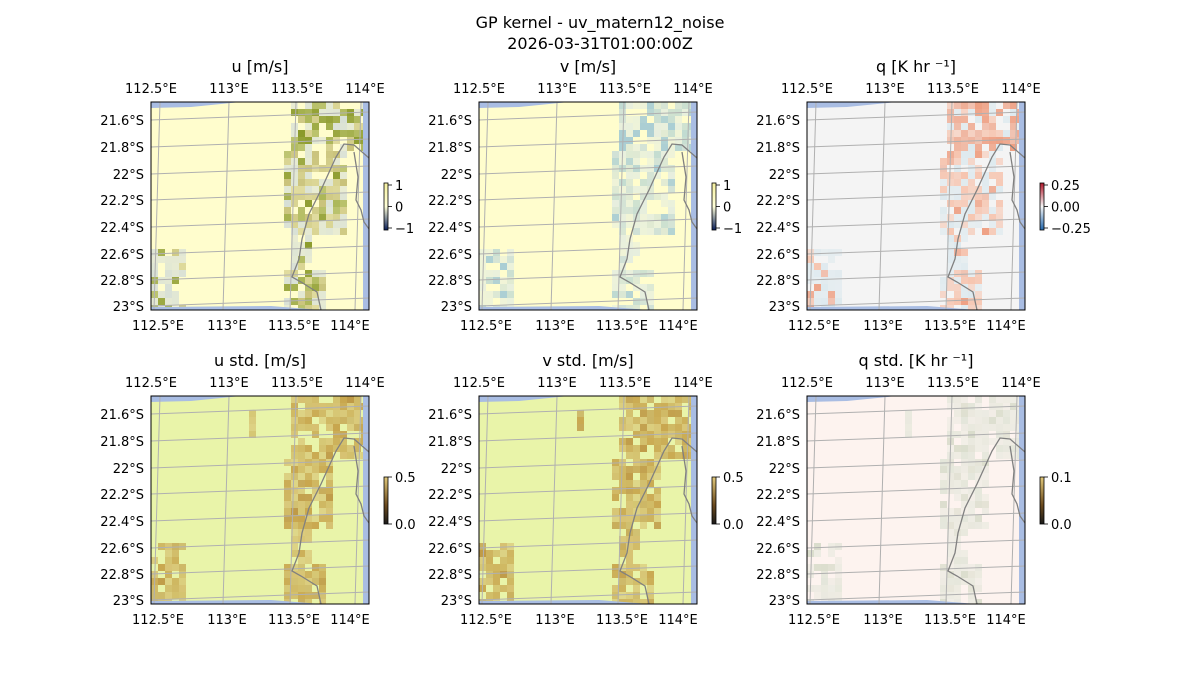 This screenshot has height=700, width=1200. Describe the element at coordinates (600, 23) in the screenshot. I see `figure-title: GP kernel - uv_matern12_noise` at that location.